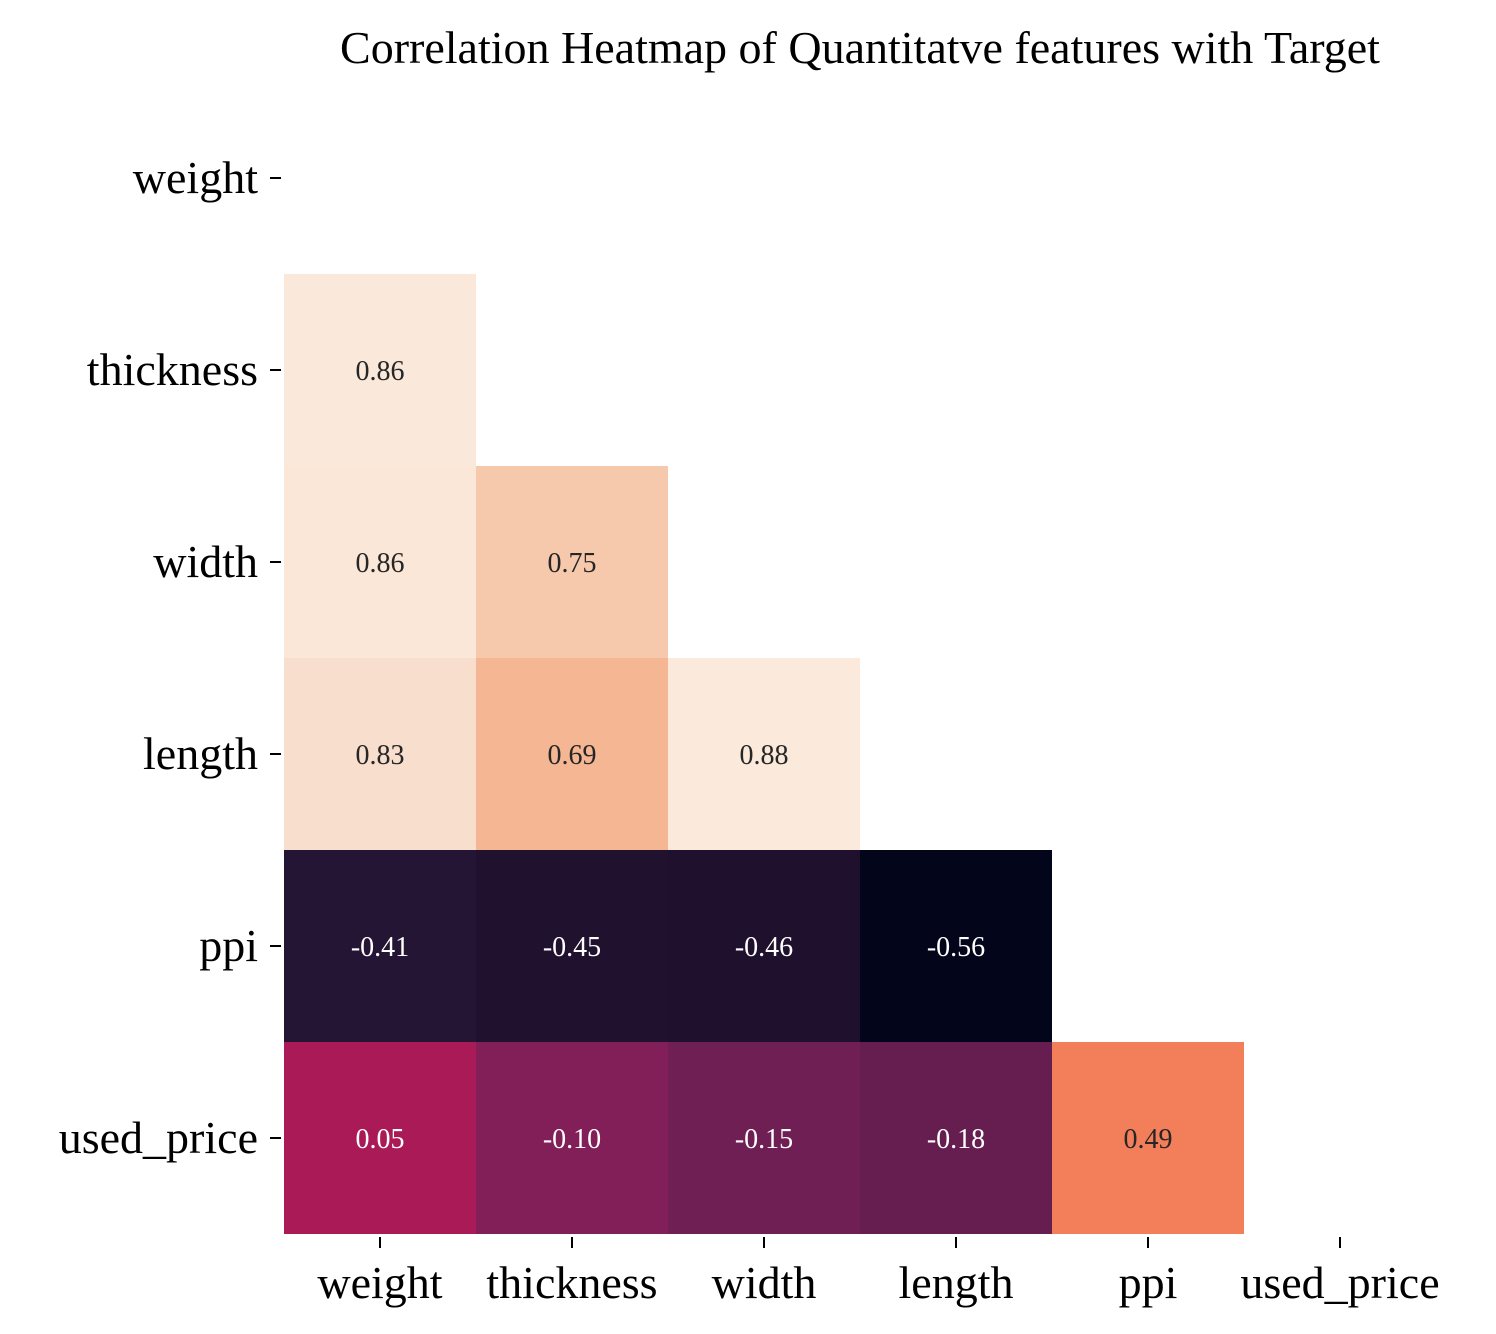  I want to click on heatmap-cell-used_price-length, so click(956, 1138).